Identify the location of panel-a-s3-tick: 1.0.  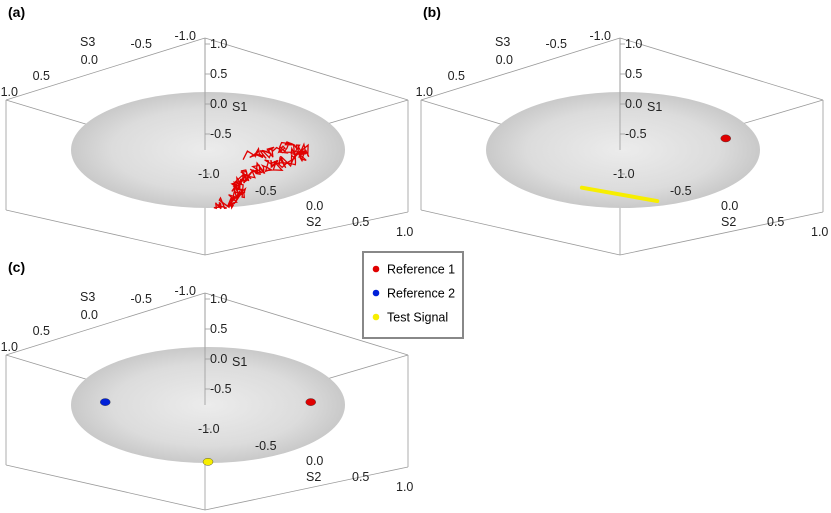
(9, 92).